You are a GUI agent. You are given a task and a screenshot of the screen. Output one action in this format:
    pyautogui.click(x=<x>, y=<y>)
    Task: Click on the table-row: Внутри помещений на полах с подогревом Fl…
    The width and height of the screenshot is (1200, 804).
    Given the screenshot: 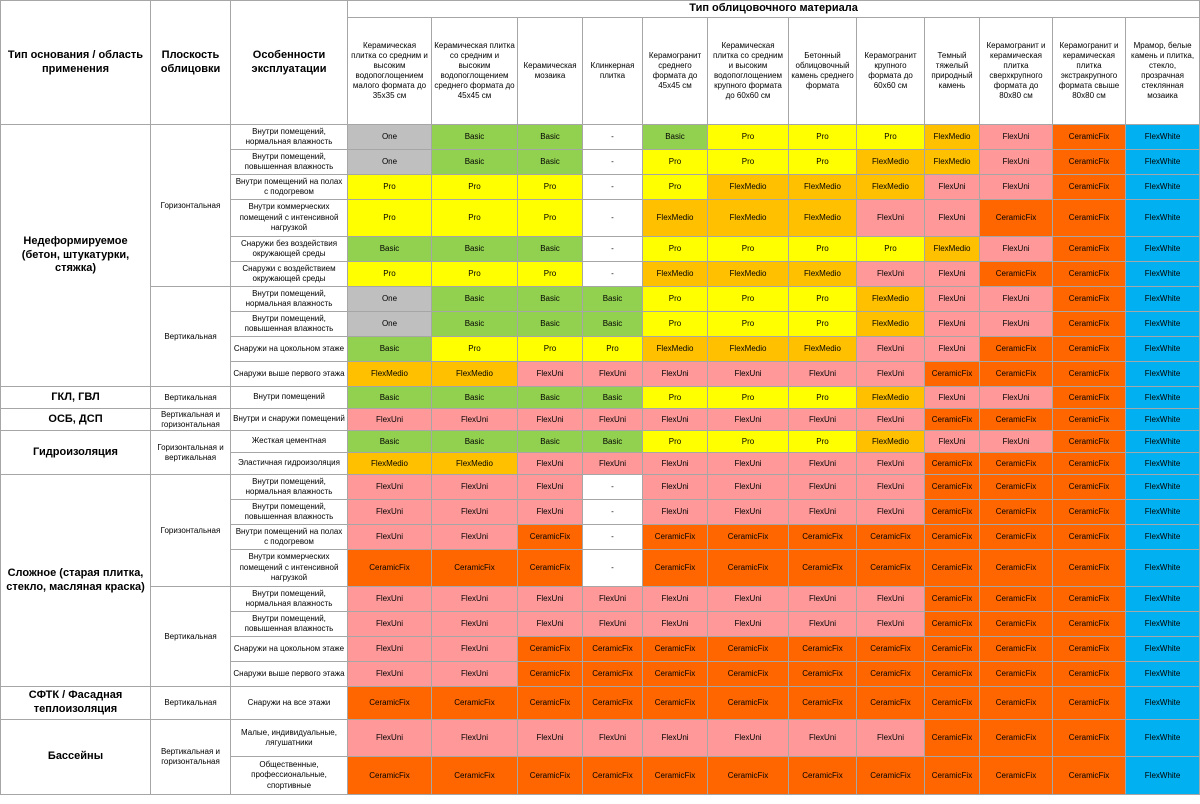 What is the action you would take?
    pyautogui.click(x=600, y=537)
    